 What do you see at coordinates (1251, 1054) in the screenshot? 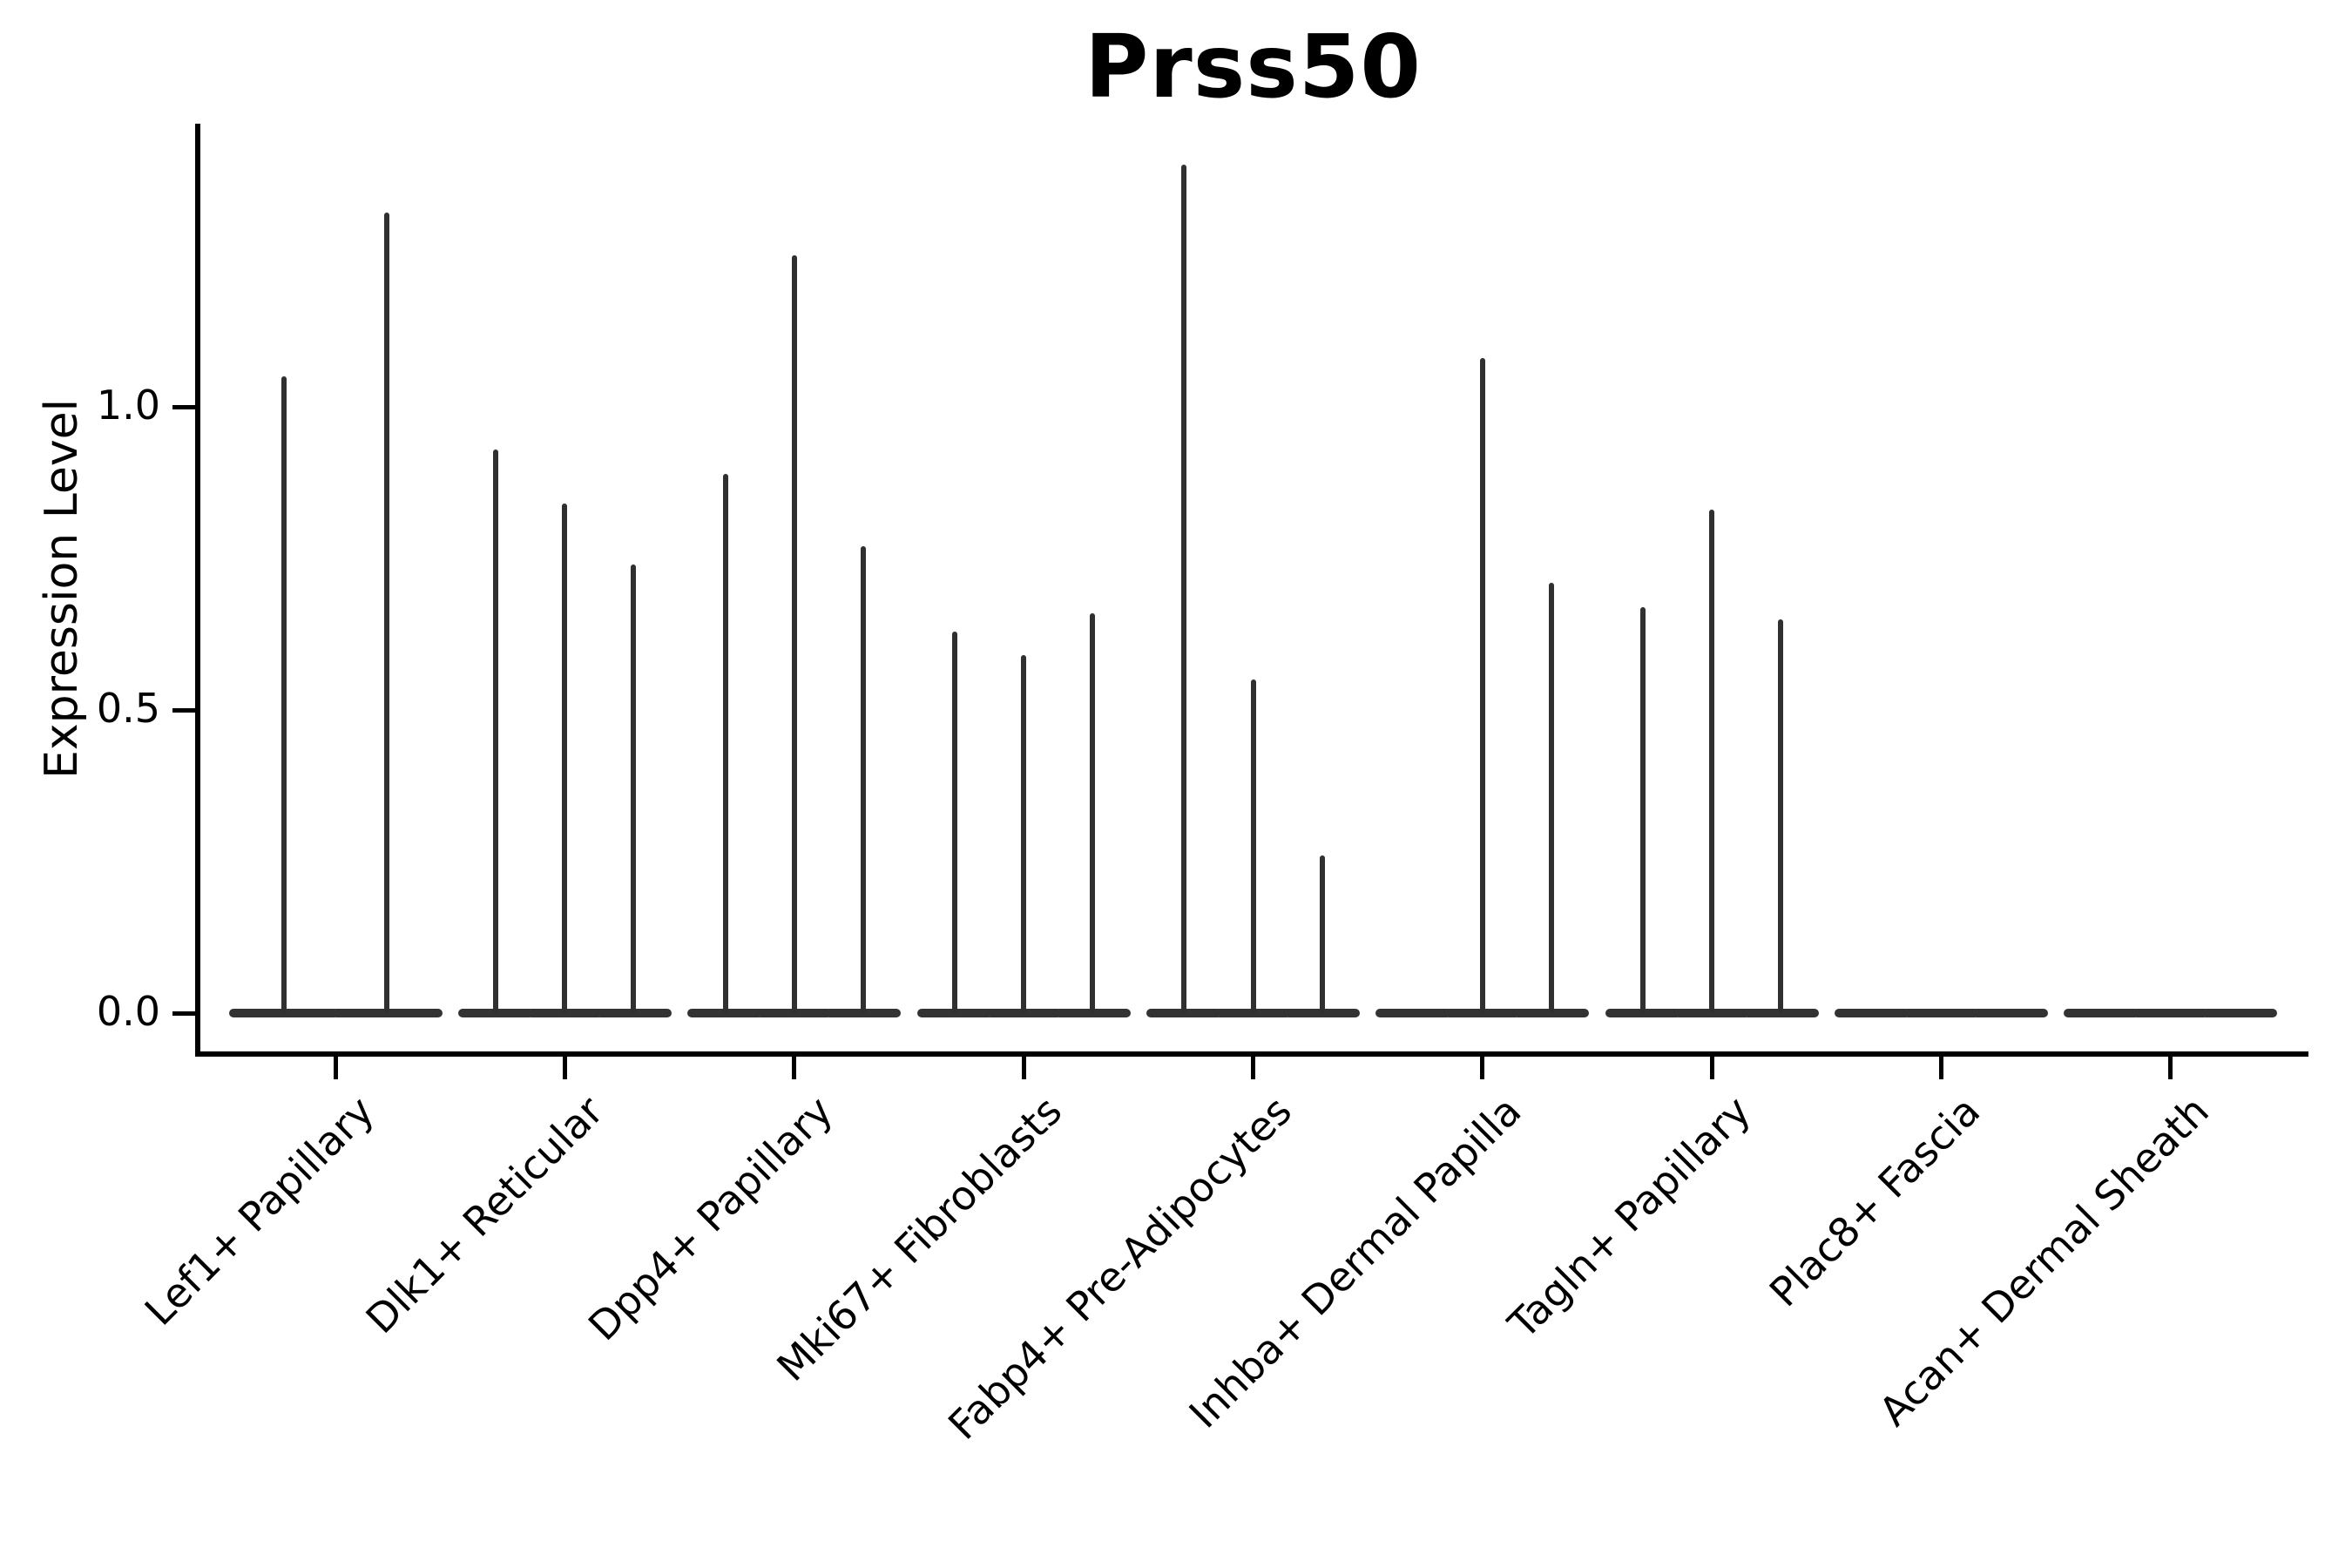
I see `bottom-spine` at bounding box center [1251, 1054].